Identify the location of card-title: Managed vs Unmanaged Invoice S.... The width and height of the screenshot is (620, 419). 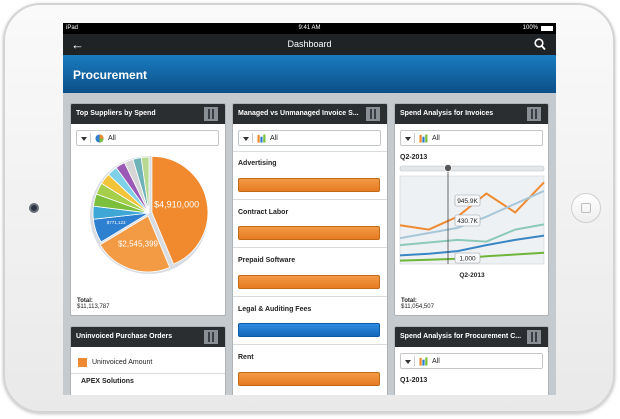
(298, 113).